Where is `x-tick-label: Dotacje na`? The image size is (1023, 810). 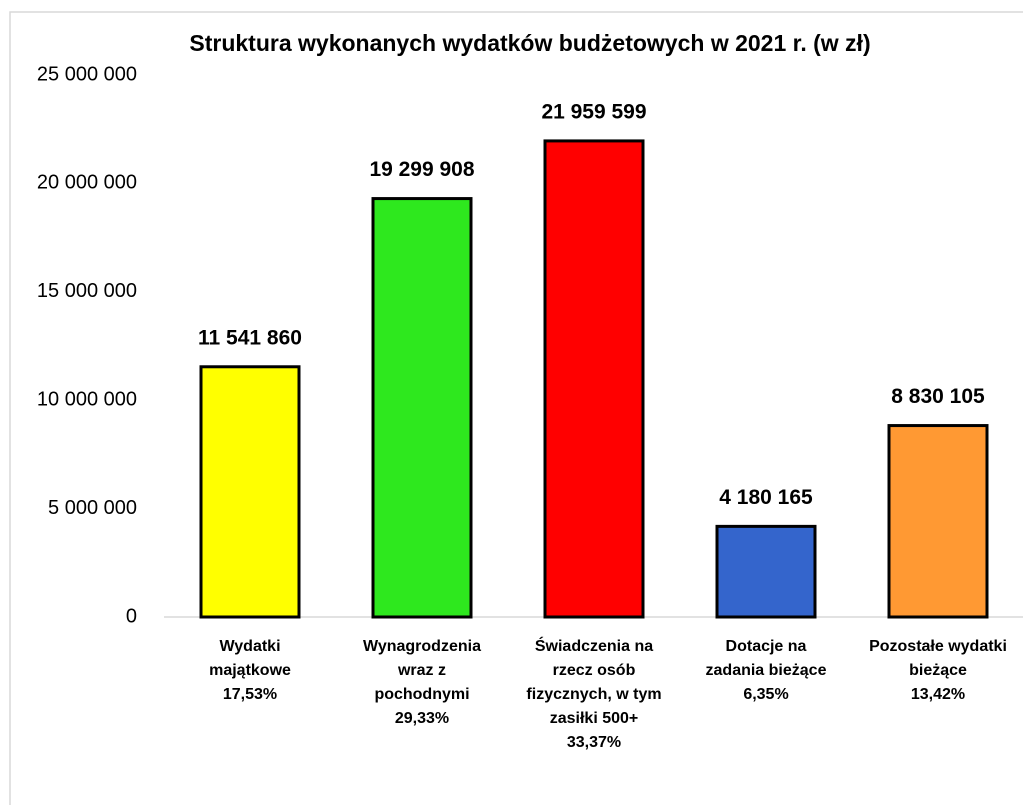
x-tick-label: Dotacje na is located at coordinates (766, 646).